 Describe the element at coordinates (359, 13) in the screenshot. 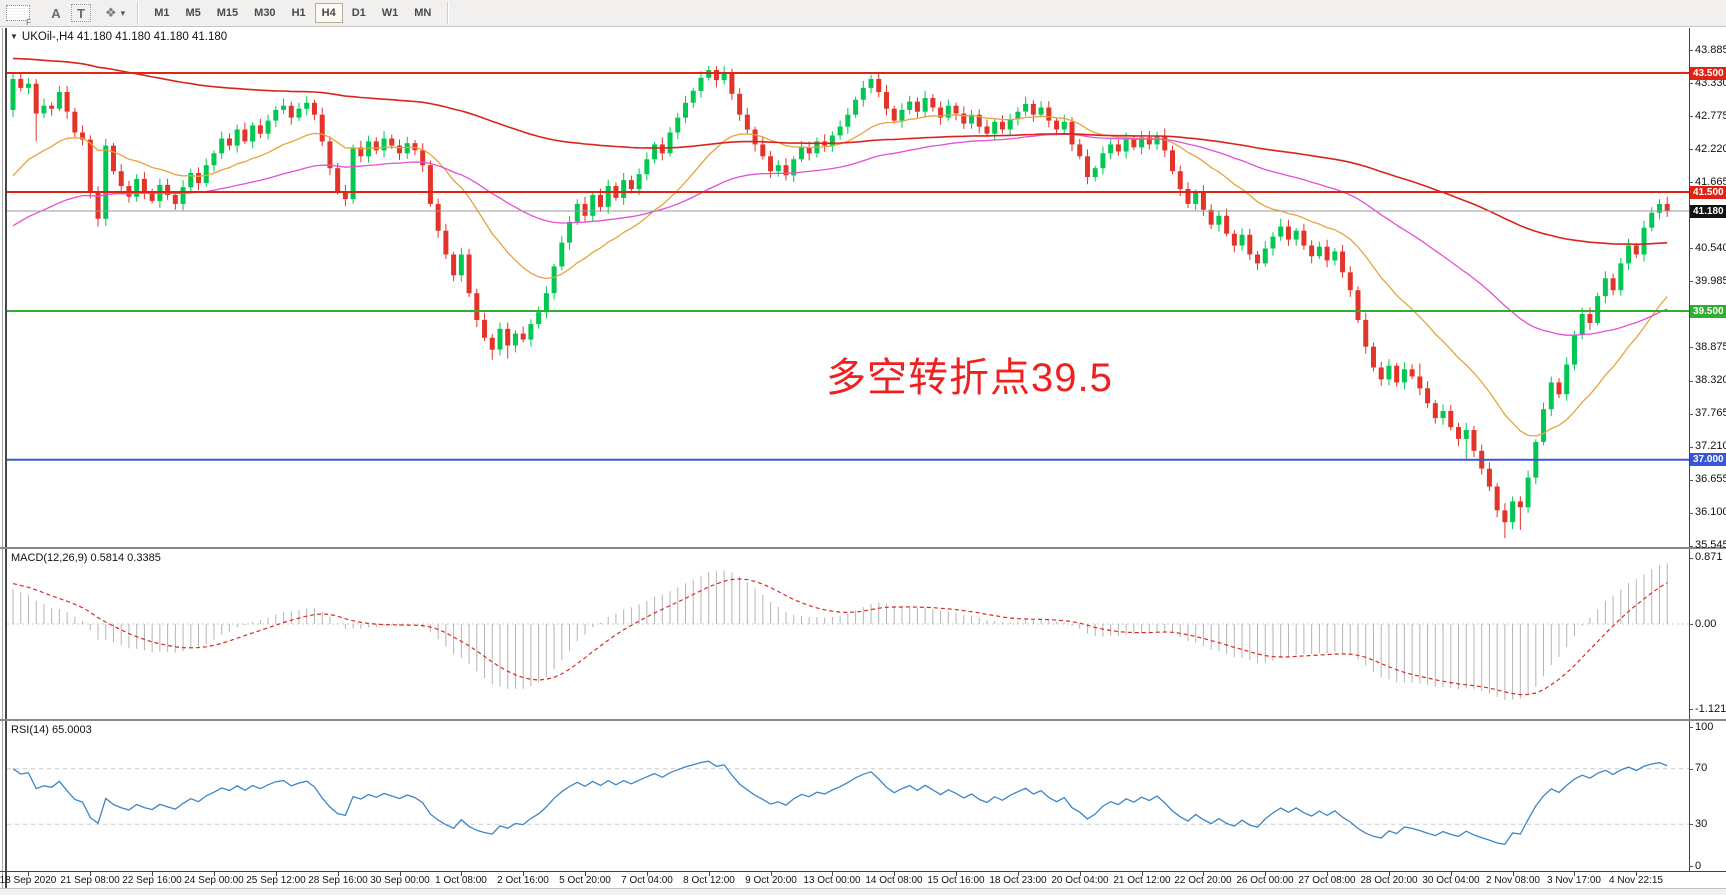

I see `timeframe-button-d1: D1` at that location.